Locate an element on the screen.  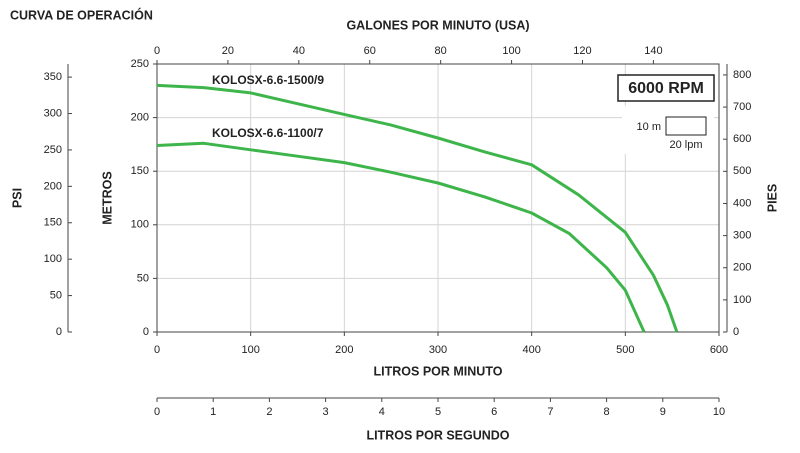
top-tick-label: 60 is located at coordinates (370, 51).